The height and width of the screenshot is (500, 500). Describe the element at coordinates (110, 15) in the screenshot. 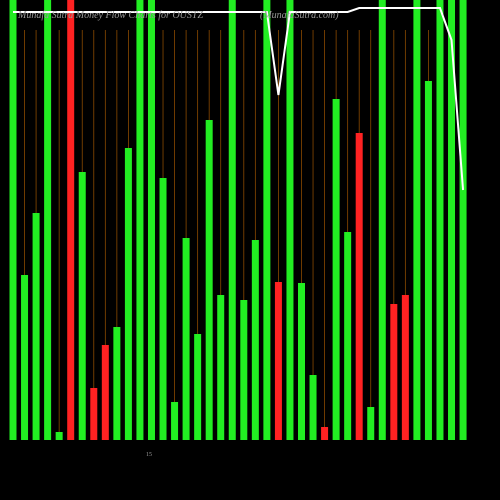

I see `chart-title: Munafa Sutra Money Flow Charts for OUSTZ` at that location.